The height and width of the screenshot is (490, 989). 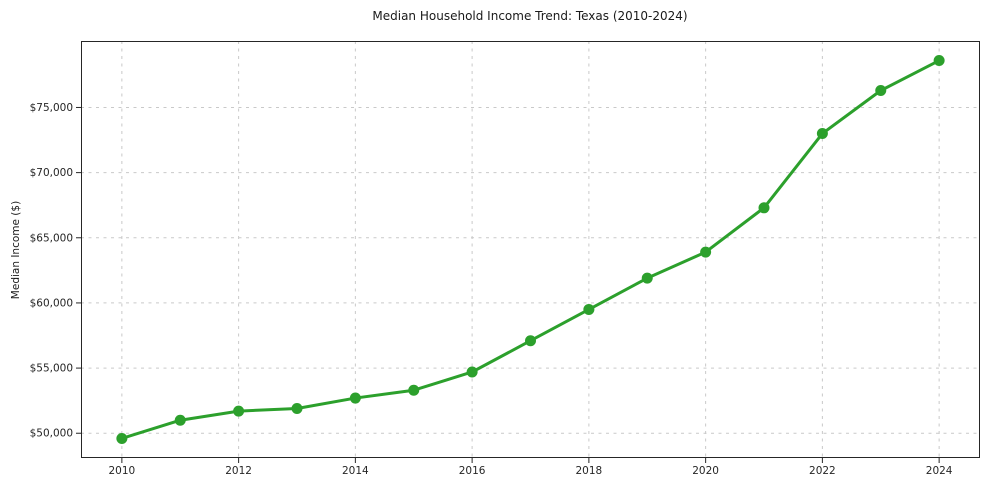 I want to click on data-point-2013, so click(x=297, y=408).